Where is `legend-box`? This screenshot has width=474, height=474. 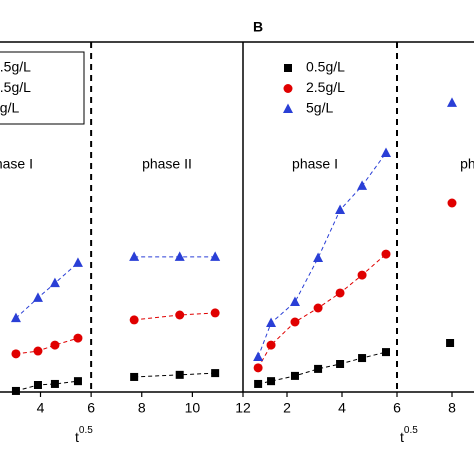 legend-box is located at coordinates (42, 88).